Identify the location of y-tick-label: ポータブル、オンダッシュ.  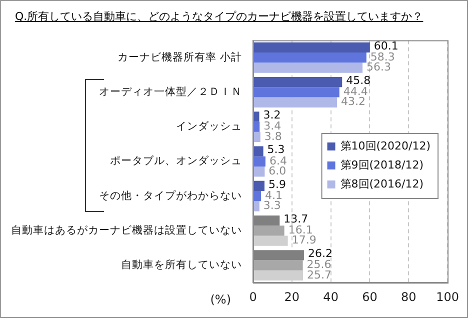
(176, 161).